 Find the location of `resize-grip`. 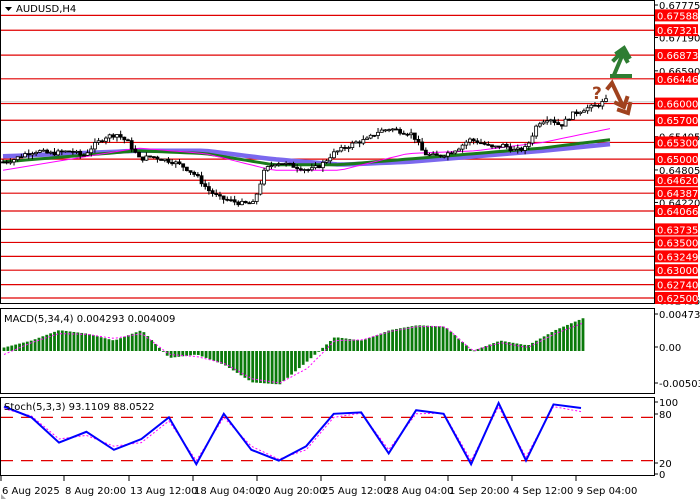

resize-grip is located at coordinates (3, 496).